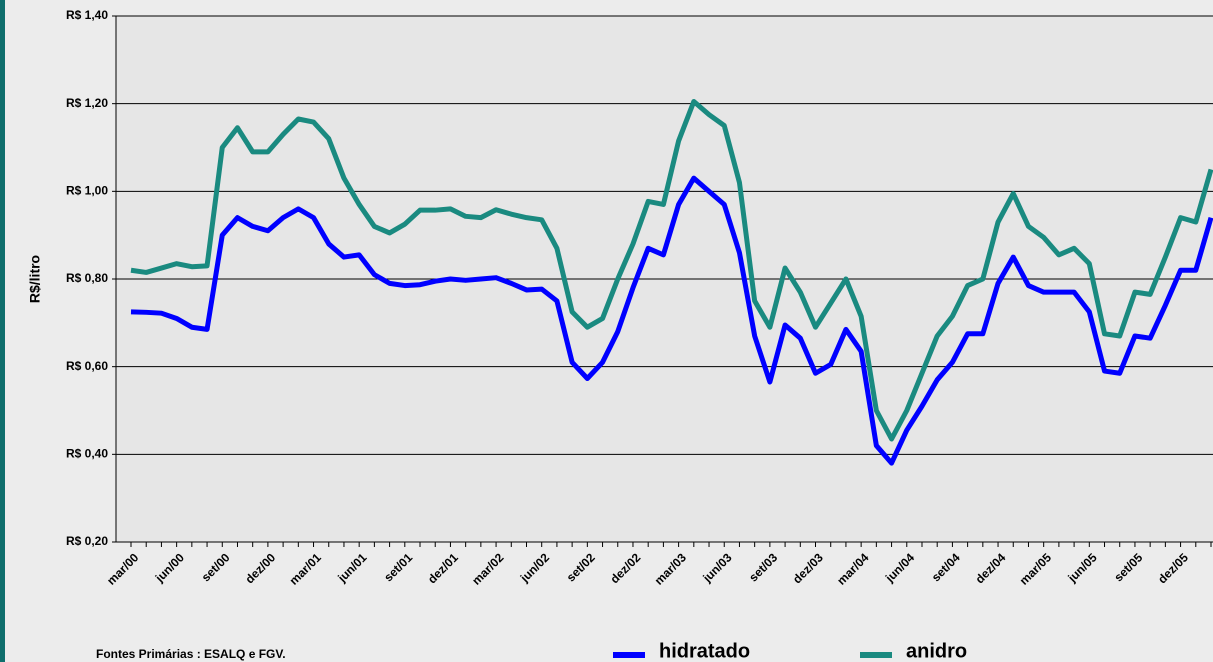  What do you see at coordinates (87, 541) in the screenshot?
I see `y-tick-label: R$ 0,20` at bounding box center [87, 541].